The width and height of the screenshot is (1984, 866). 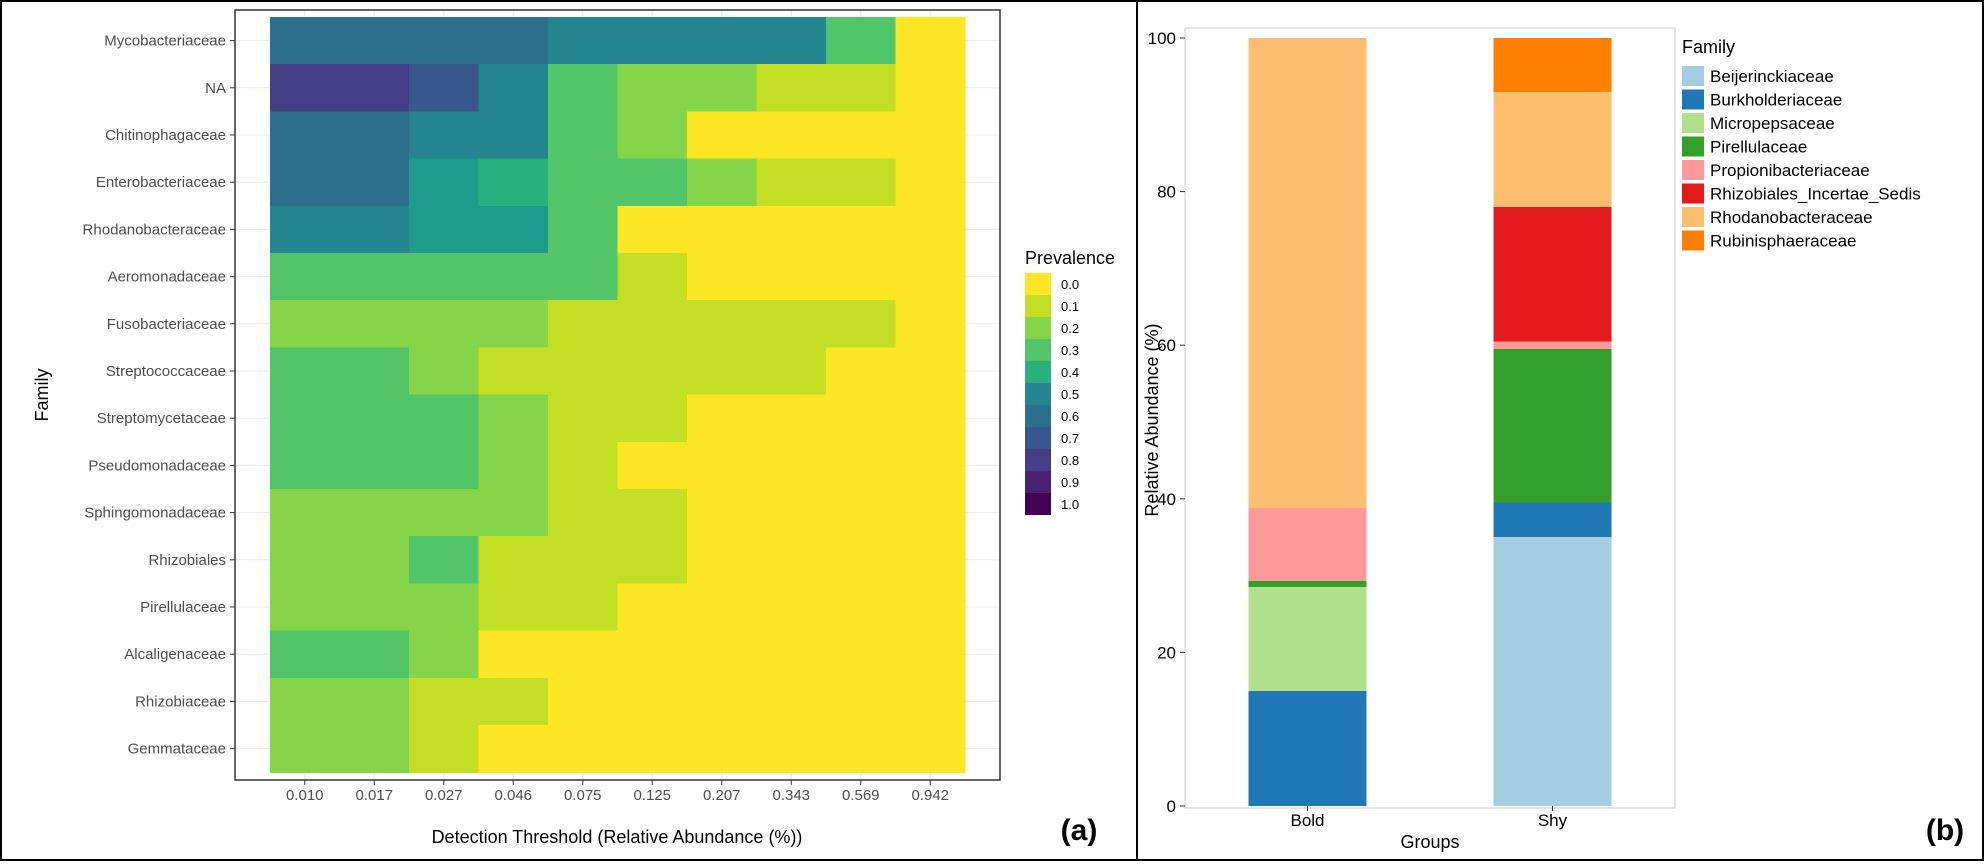 What do you see at coordinates (1070, 284) in the screenshot?
I see `legend-label-0-0: 0.0` at bounding box center [1070, 284].